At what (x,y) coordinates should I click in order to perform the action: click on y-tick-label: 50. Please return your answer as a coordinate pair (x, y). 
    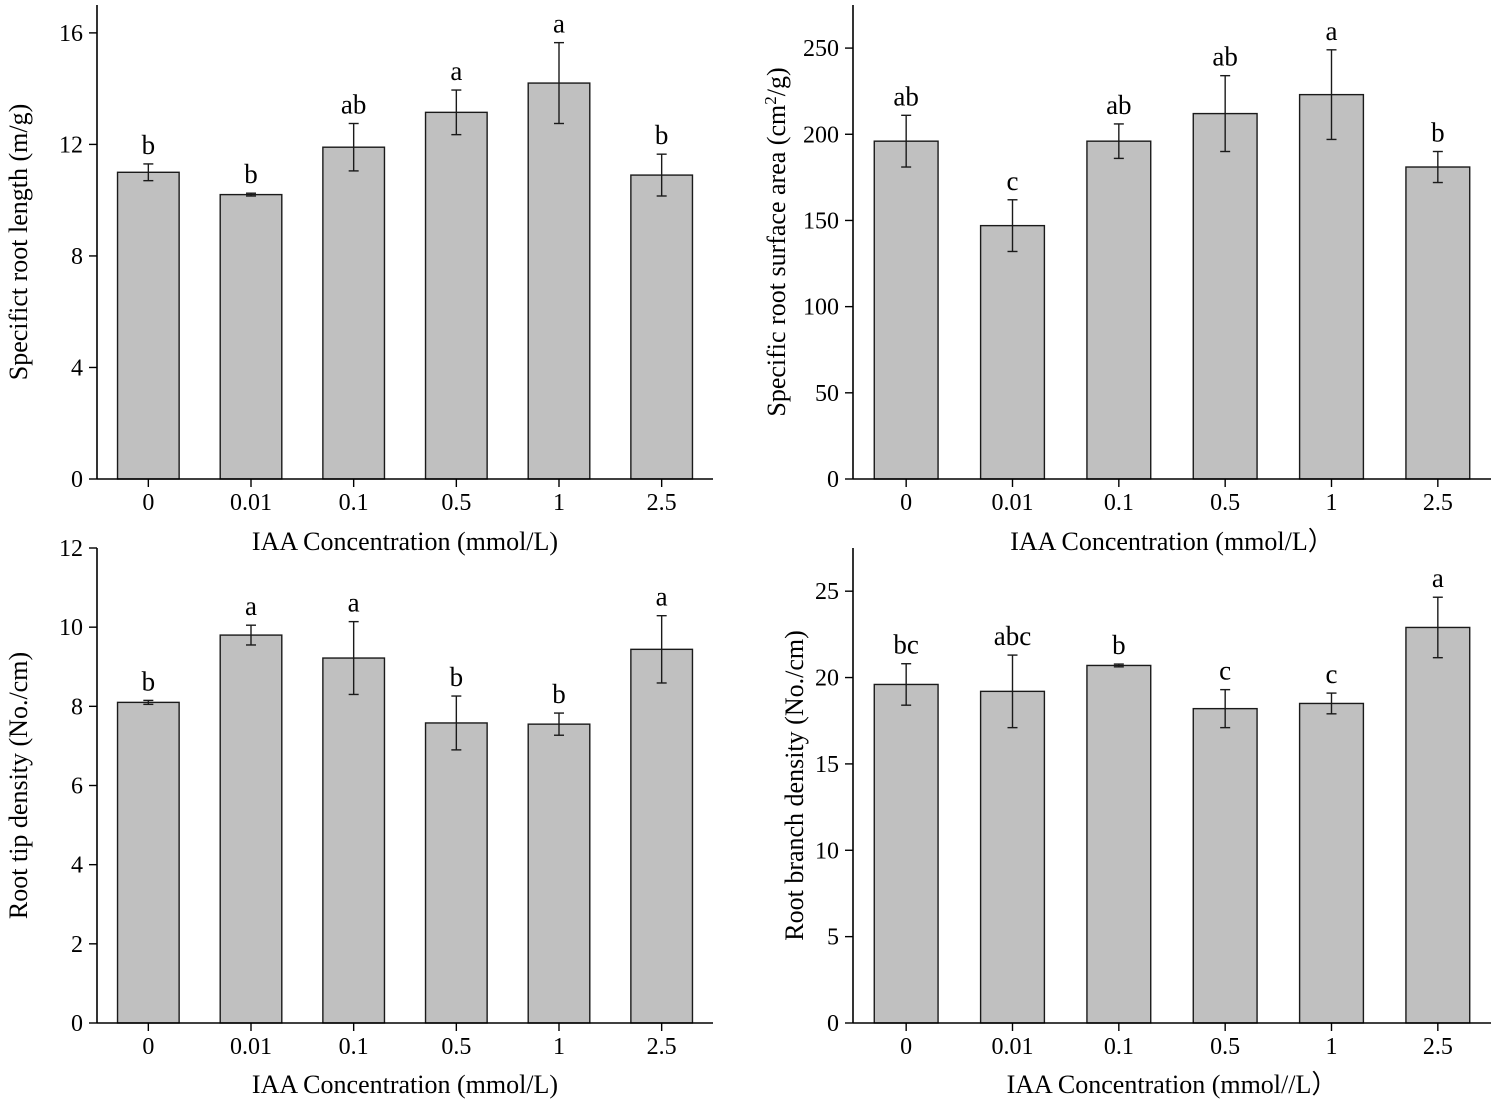
    Looking at the image, I should click on (827, 394).